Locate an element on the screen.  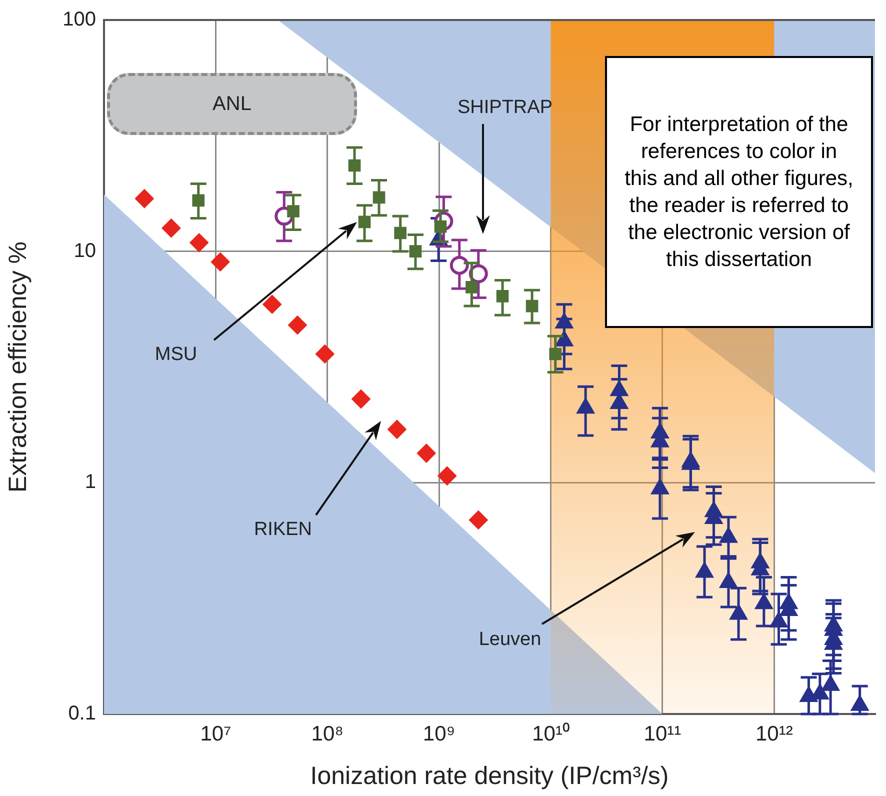
x-axis-title: Ionization rate density (IP/cm³/s) is located at coordinates (489, 776).